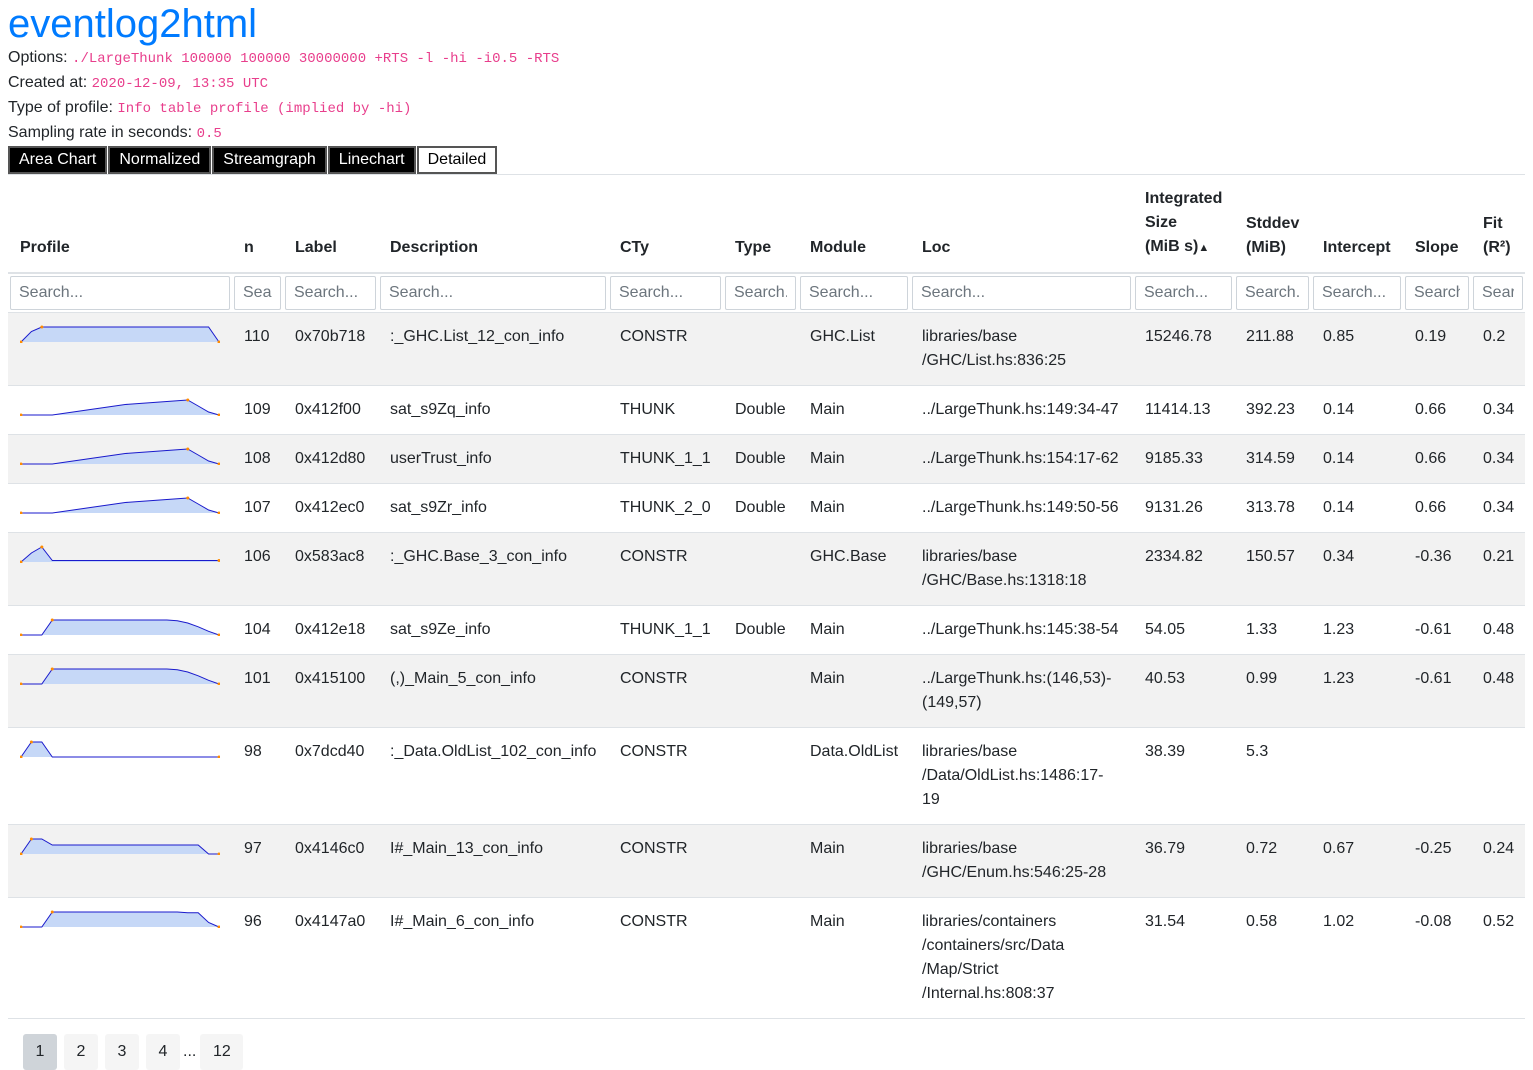 The width and height of the screenshot is (1533, 1070). I want to click on search-slope-input, so click(1437, 293).